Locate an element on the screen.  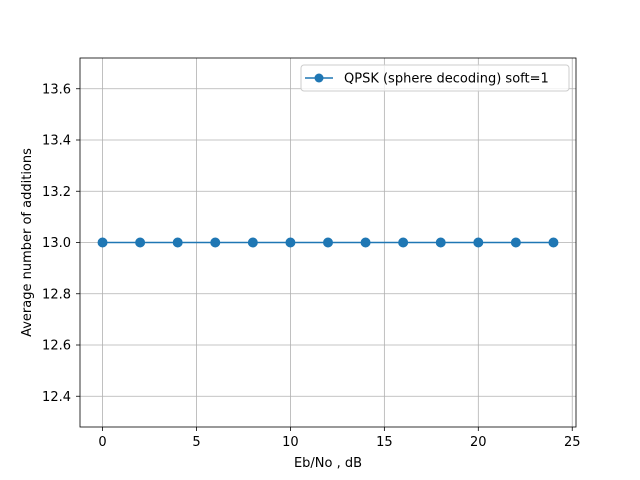
x-tick-label: 5 is located at coordinates (196, 442).